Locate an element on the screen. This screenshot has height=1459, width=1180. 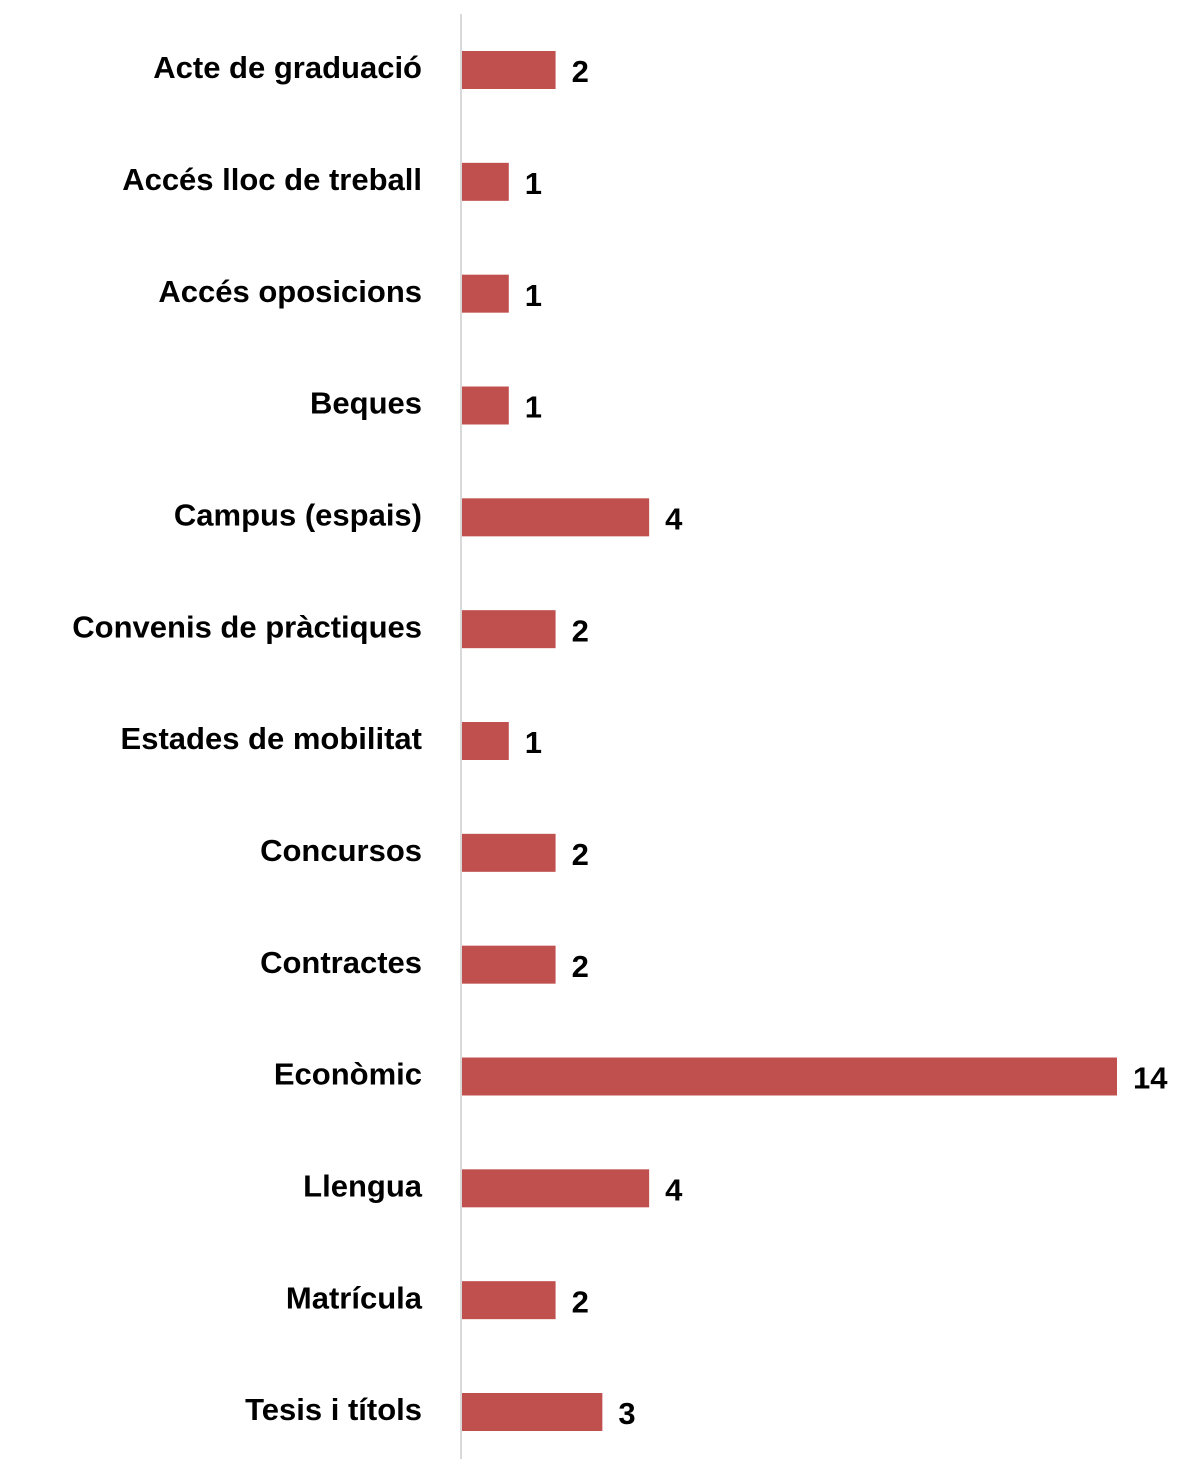
category-label: Beques is located at coordinates (366, 403).